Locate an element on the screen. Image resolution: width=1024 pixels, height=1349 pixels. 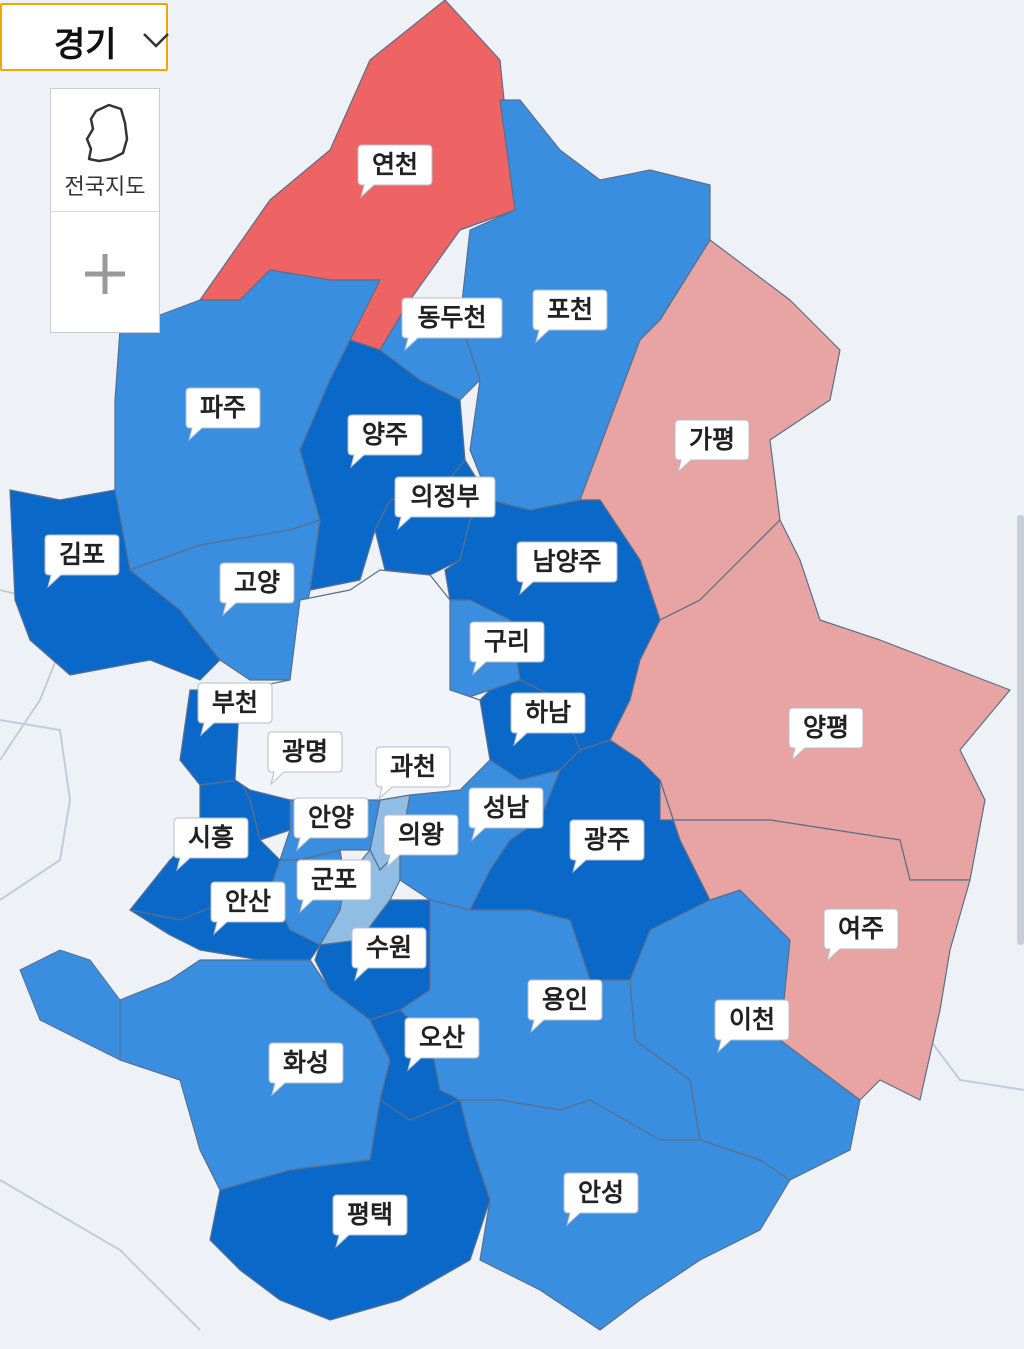
zoom-in-button is located at coordinates (105, 272).